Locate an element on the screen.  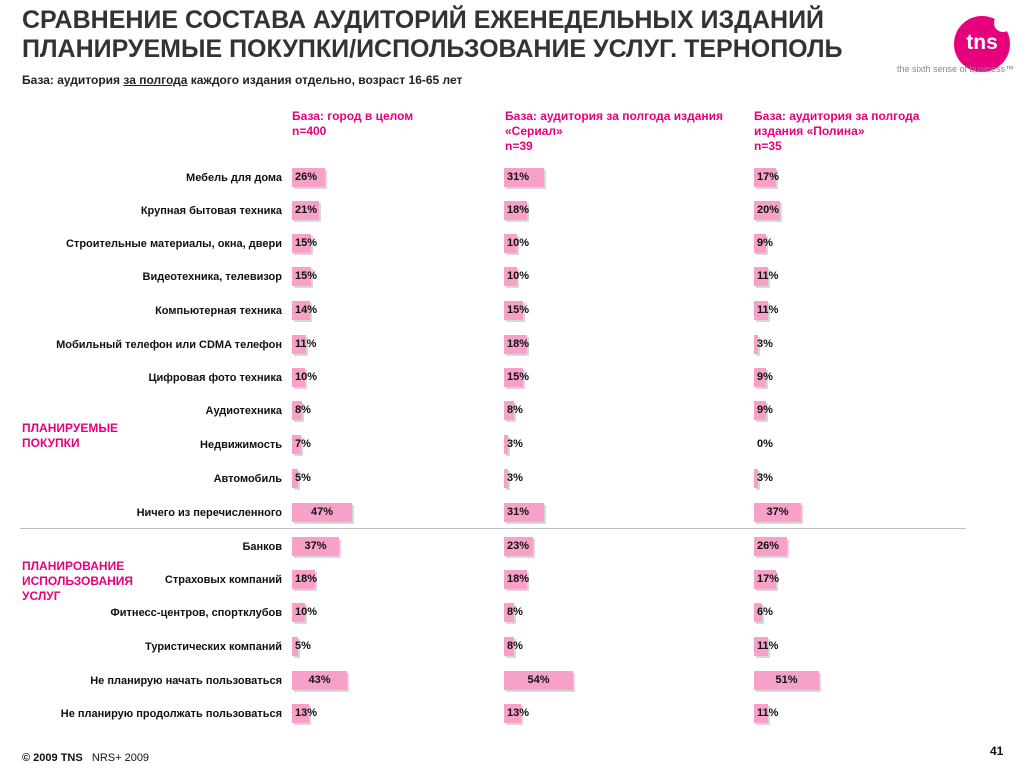
base-prefix: База: аудитория is located at coordinates (73, 80).